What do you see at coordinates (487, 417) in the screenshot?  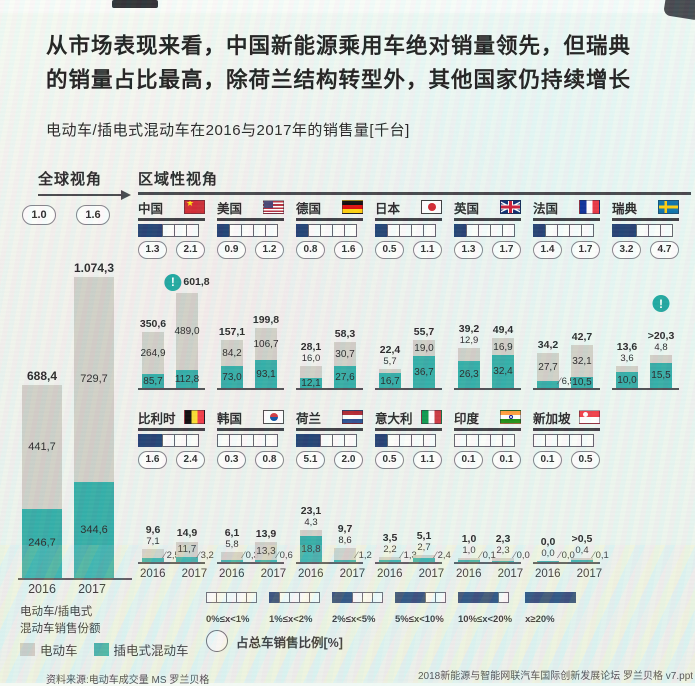 I see `country-header: 印度` at bounding box center [487, 417].